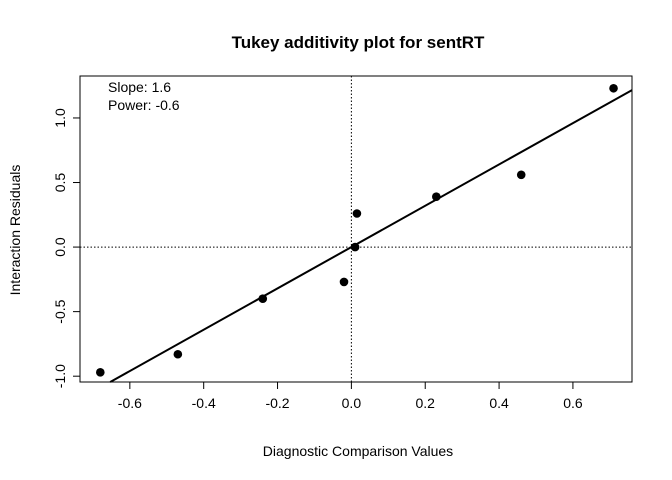 The image size is (672, 480). What do you see at coordinates (352, 403) in the screenshot?
I see `x-tick-label: 0.0` at bounding box center [352, 403].